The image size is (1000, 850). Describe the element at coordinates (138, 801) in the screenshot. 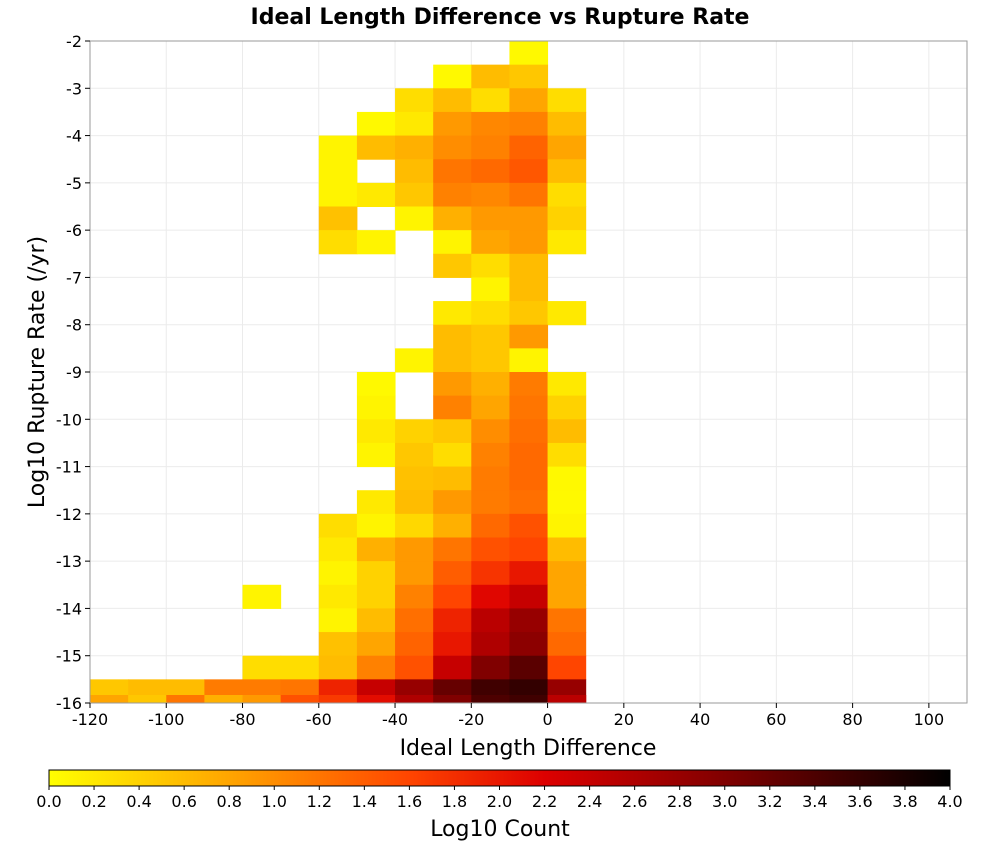

I see `colorbar-tick-label: 0.4` at that location.